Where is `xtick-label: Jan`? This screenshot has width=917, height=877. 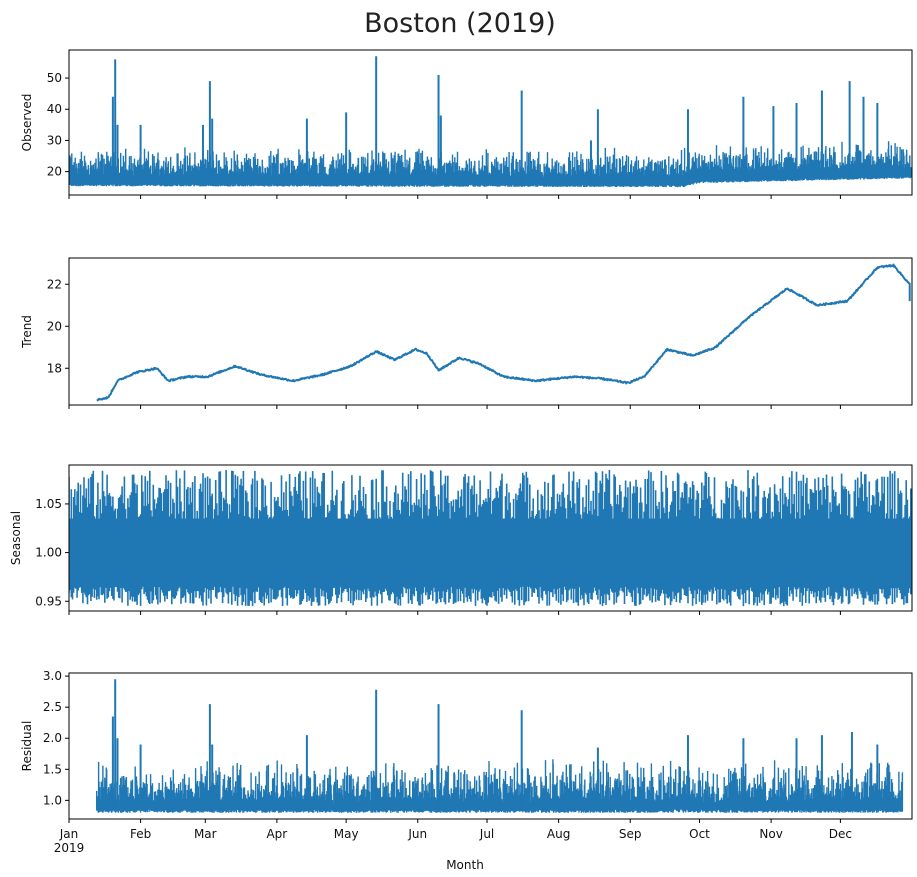 xtick-label: Jan is located at coordinates (69, 834).